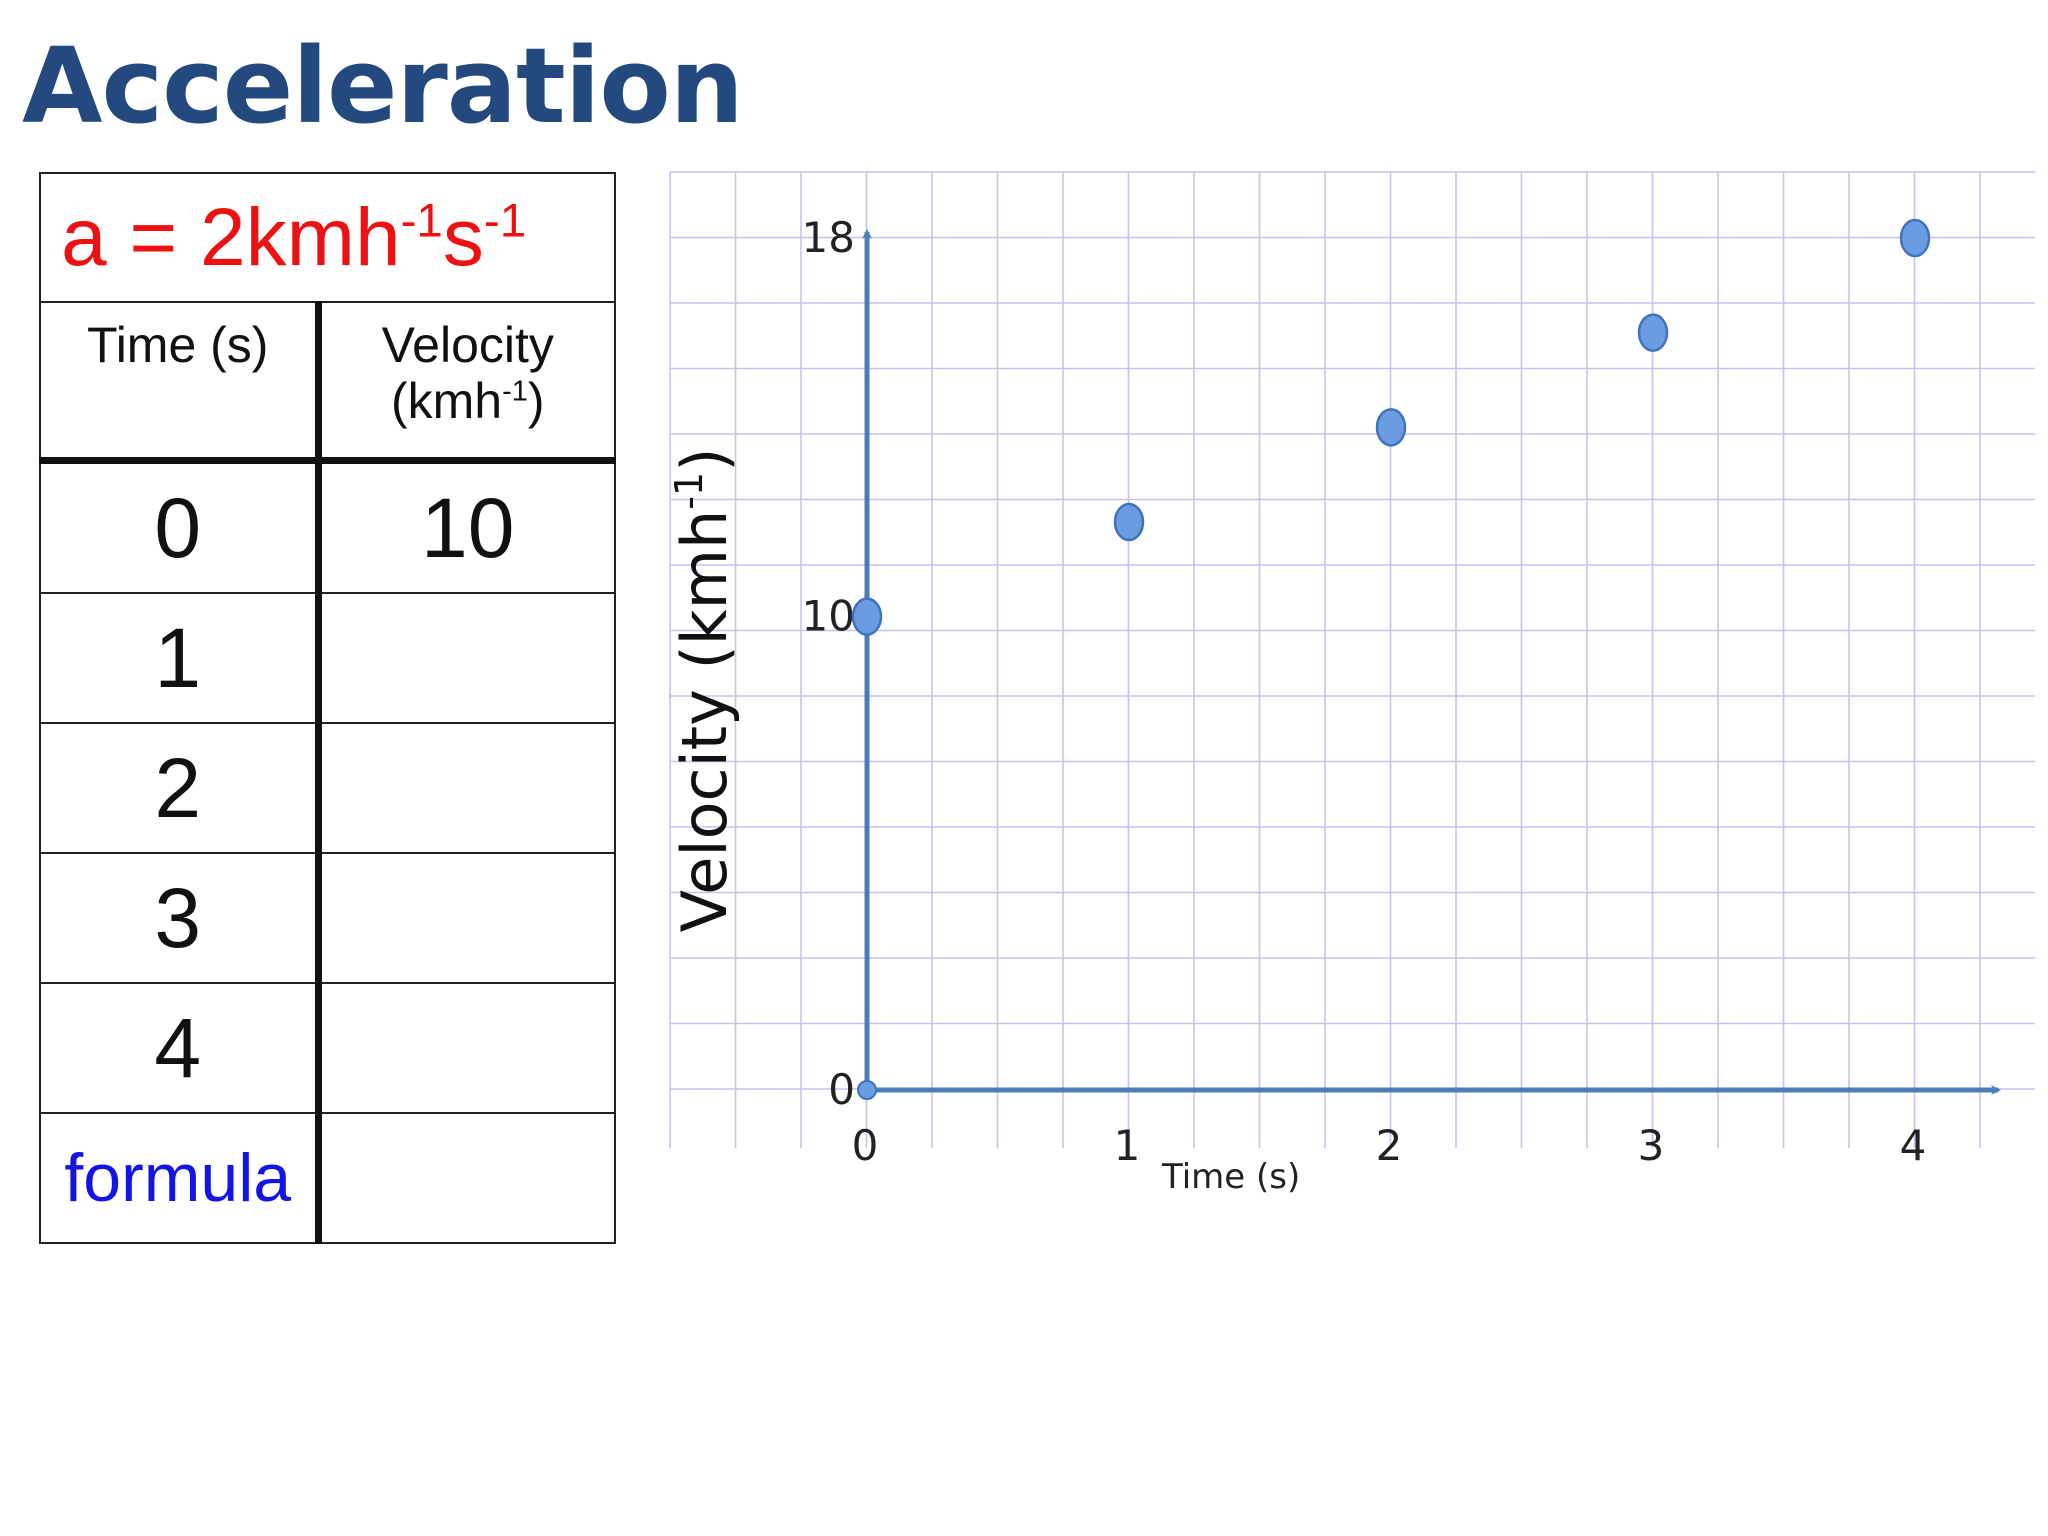 The image size is (2048, 1536). I want to click on time-cell: 1, so click(180, 658).